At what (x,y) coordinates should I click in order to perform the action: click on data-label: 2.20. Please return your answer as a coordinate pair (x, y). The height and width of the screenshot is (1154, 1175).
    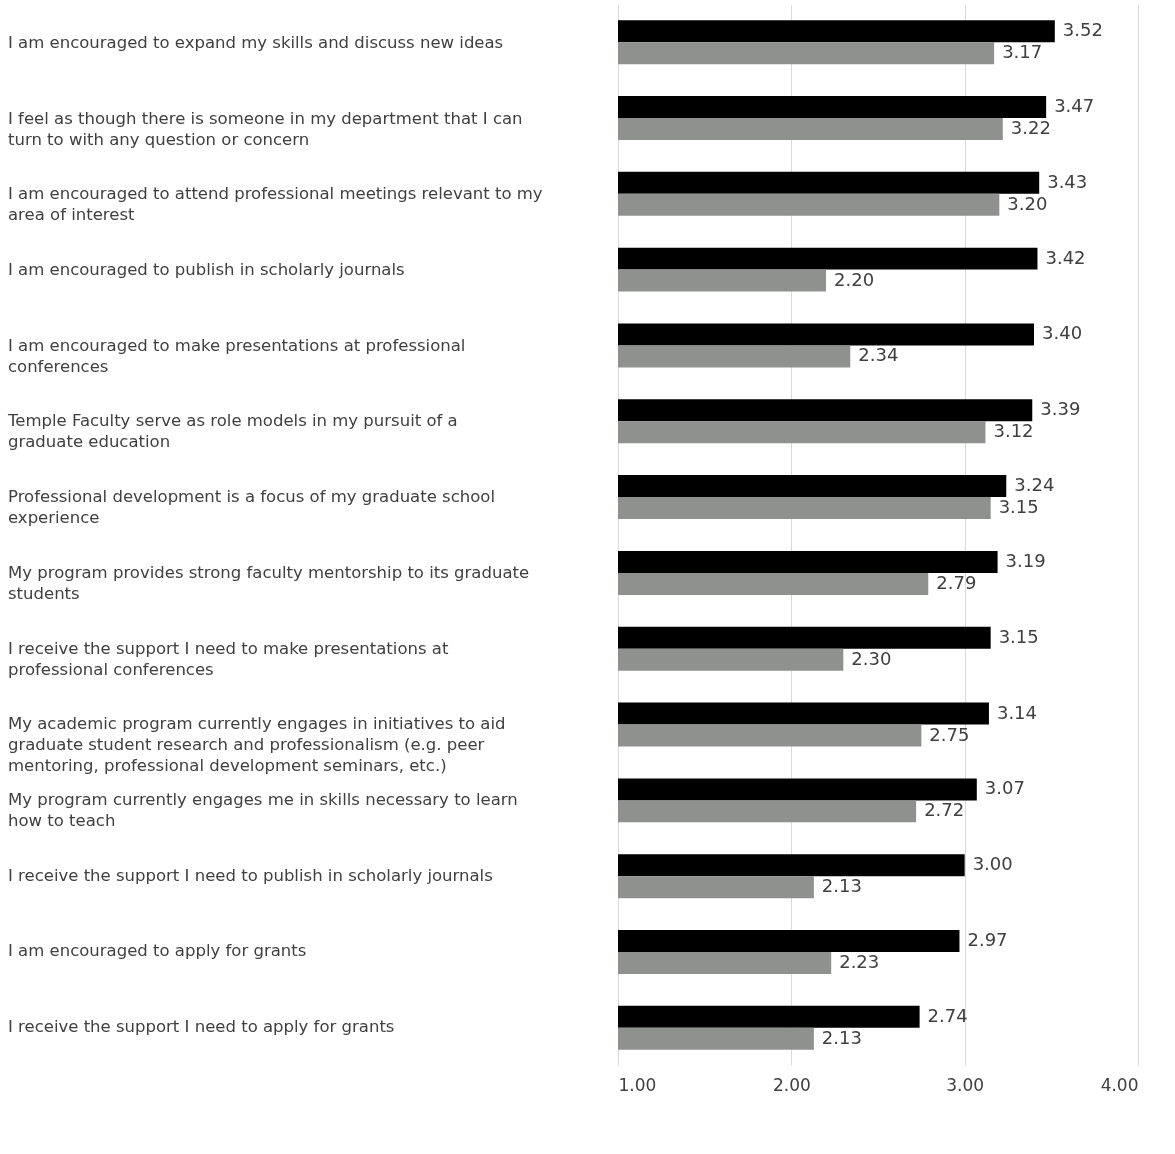
    Looking at the image, I should click on (854, 279).